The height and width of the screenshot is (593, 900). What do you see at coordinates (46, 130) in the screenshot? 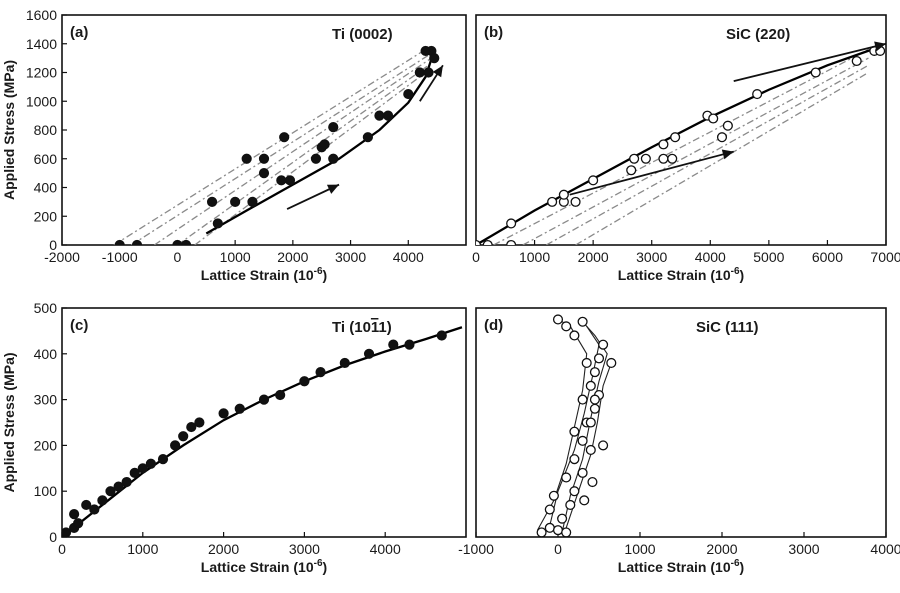
I see `y-tick-label: 800` at bounding box center [46, 130].